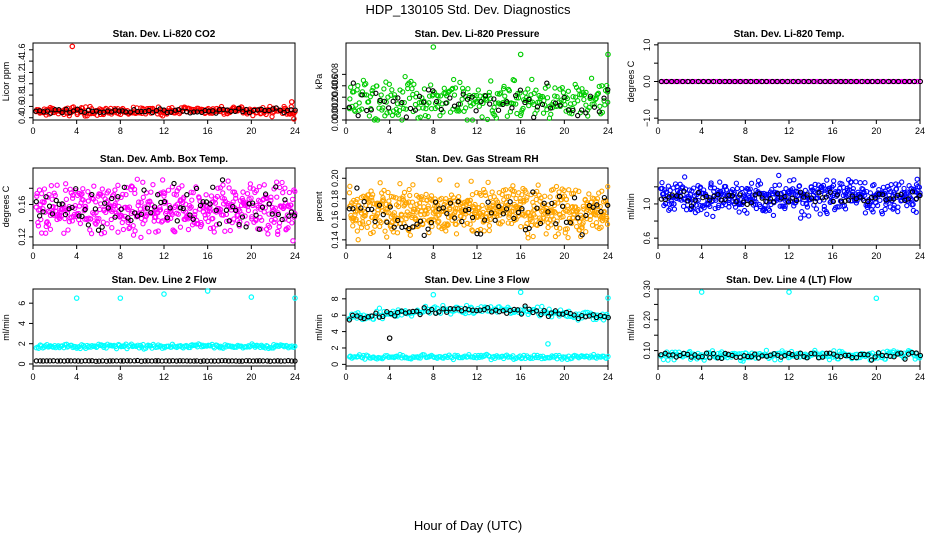 This screenshot has width=936, height=540. Describe the element at coordinates (335, 74) in the screenshot. I see `y-tick-label: 0.008` at that location.